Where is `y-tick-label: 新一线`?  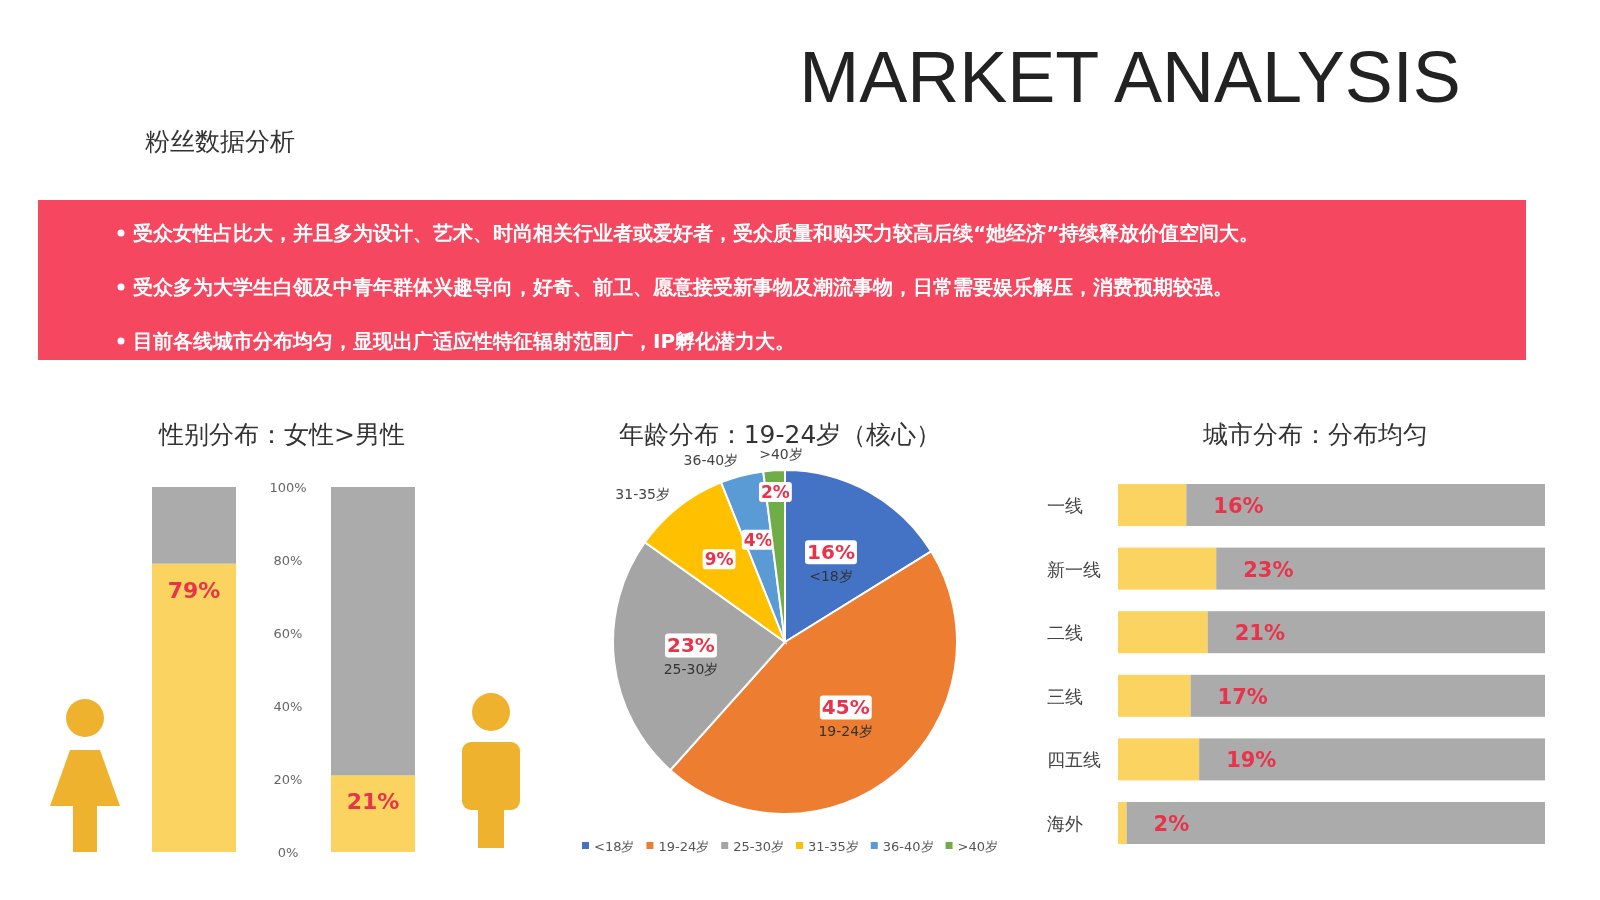
y-tick-label: 新一线 is located at coordinates (1074, 569).